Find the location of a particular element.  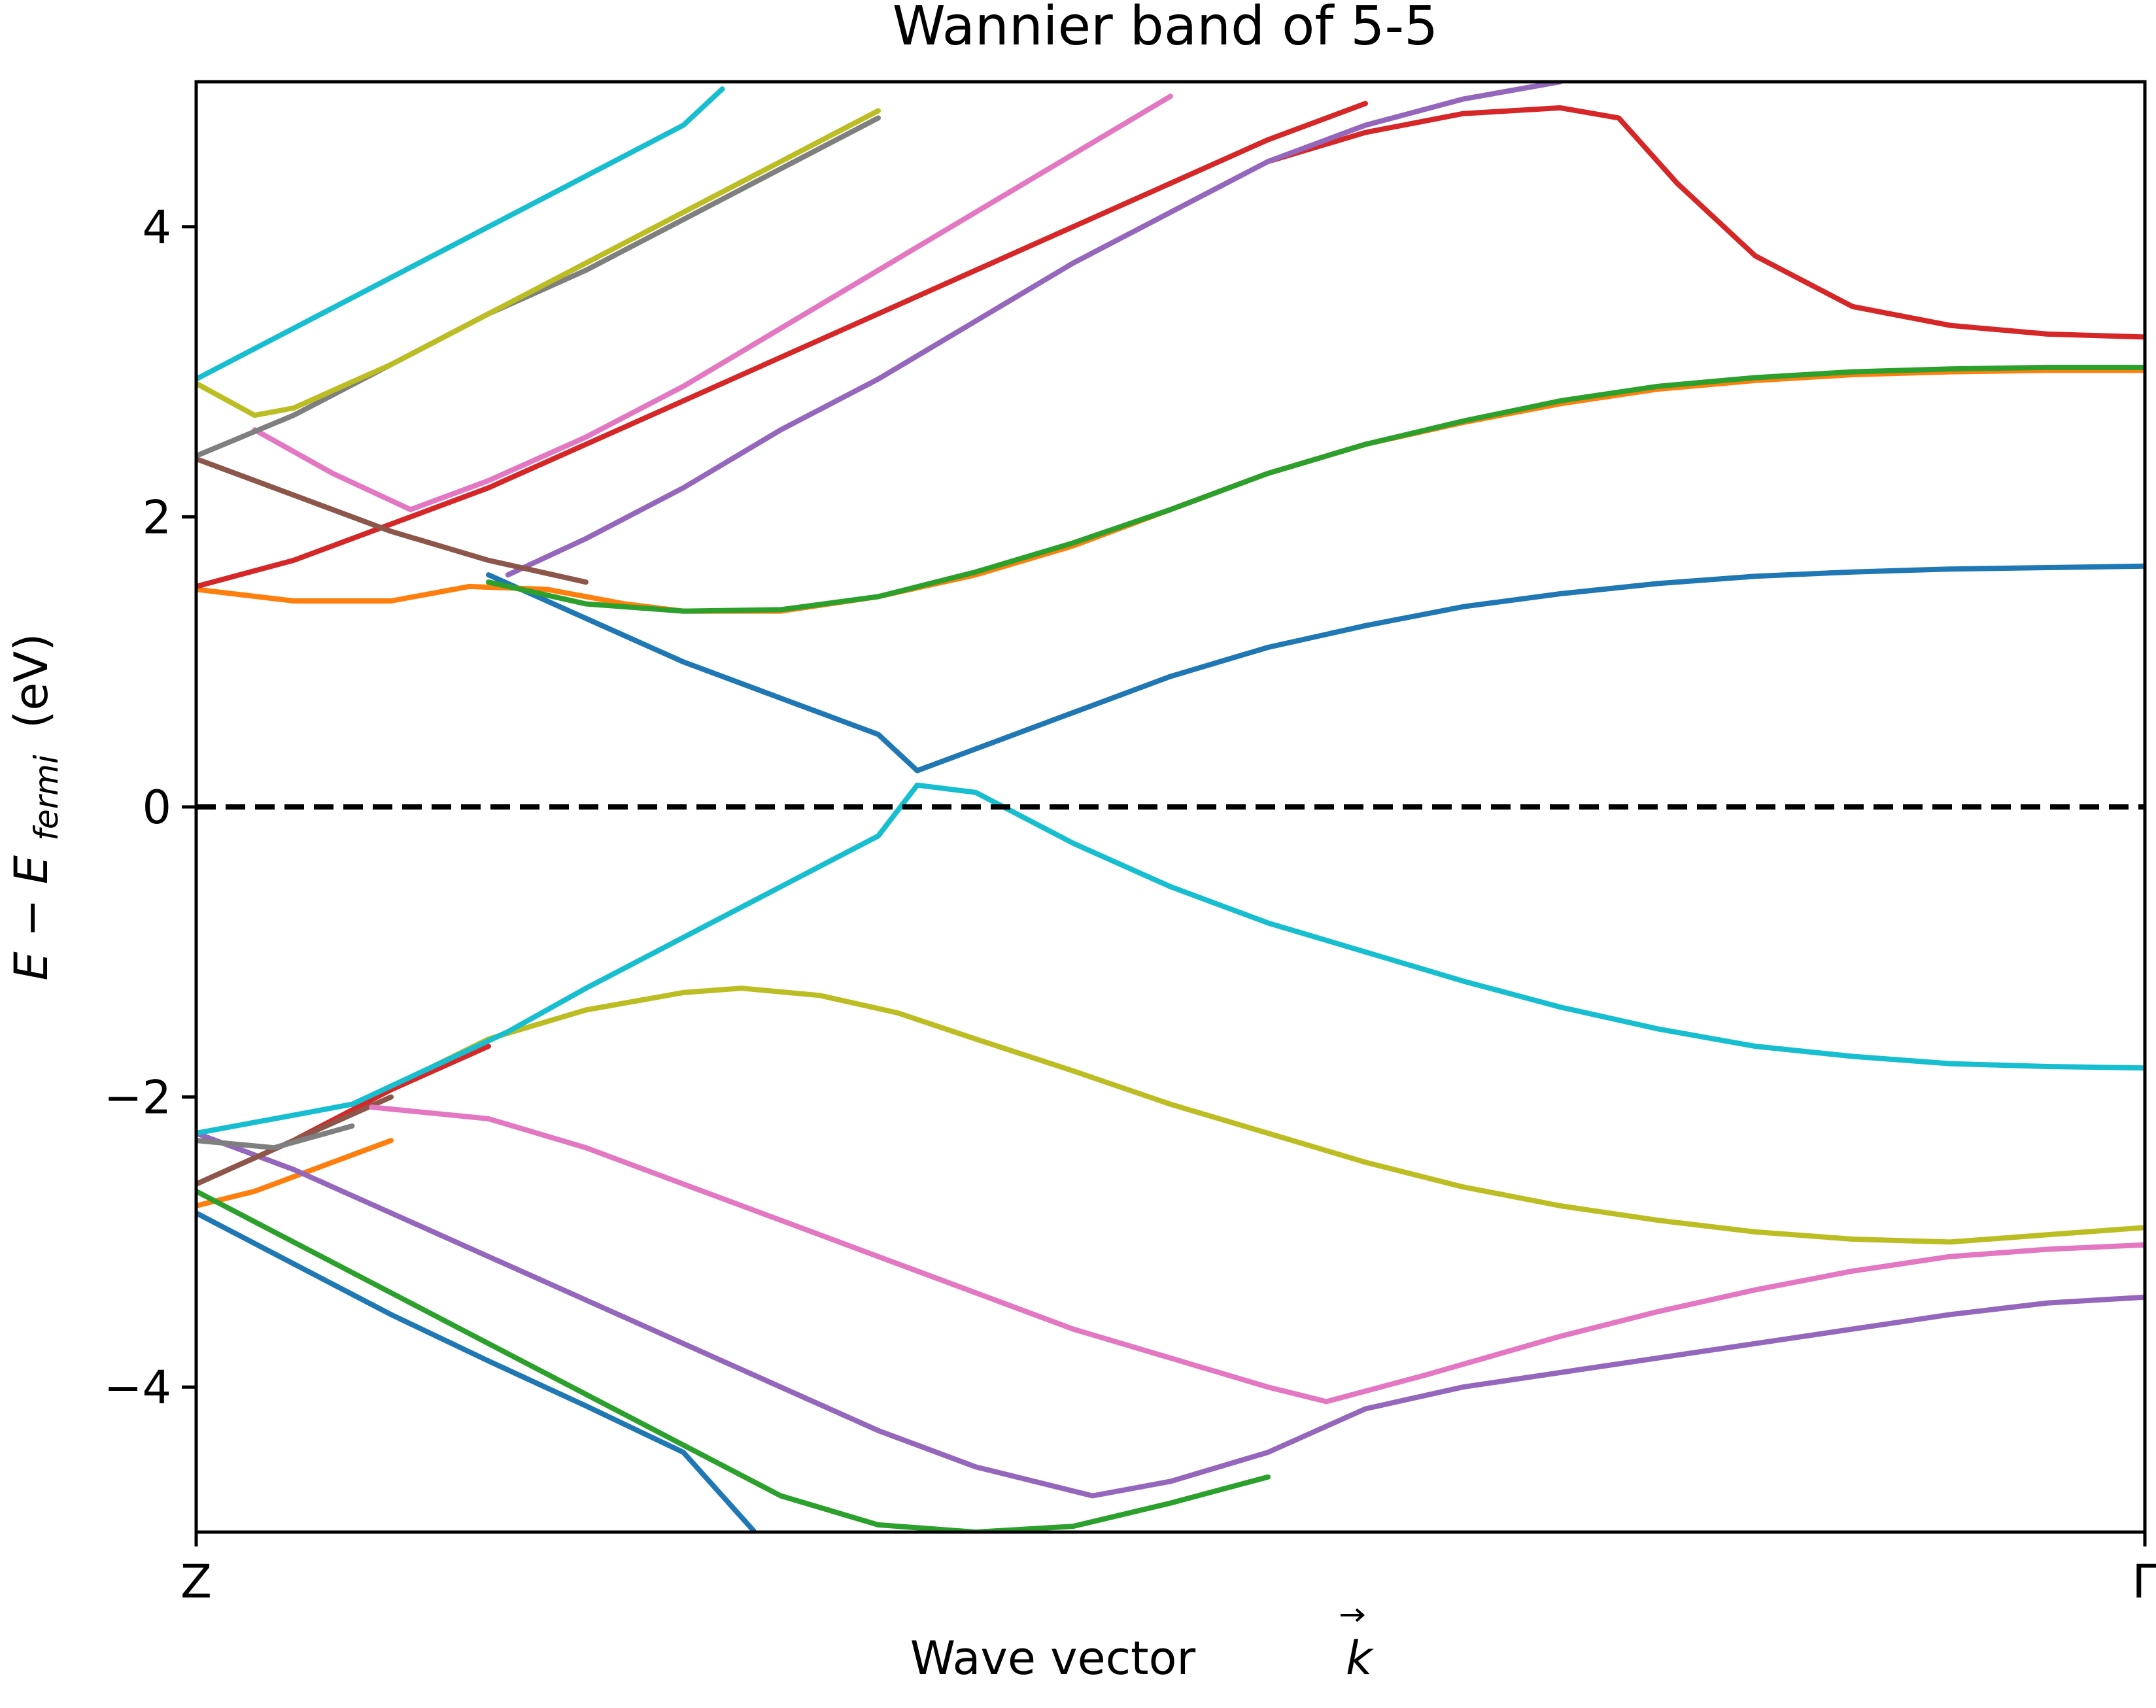

x-tick-label: Z is located at coordinates (196, 1582).